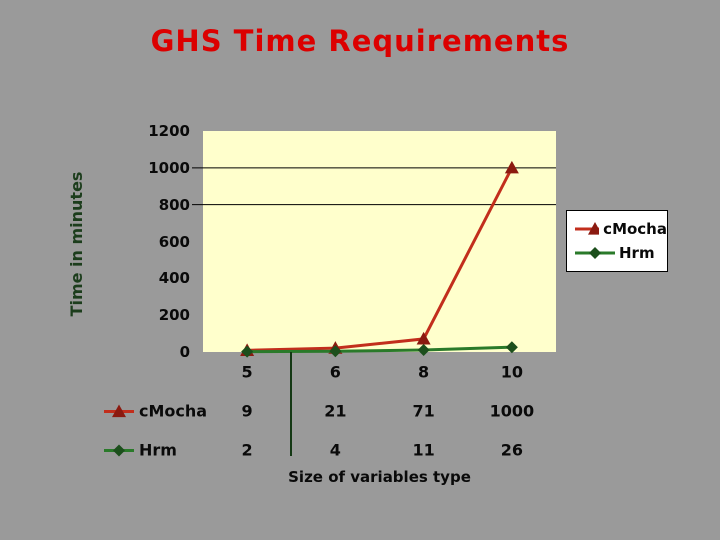  Describe the element at coordinates (291, 404) in the screenshot. I see `stray-vertical-line` at that location.